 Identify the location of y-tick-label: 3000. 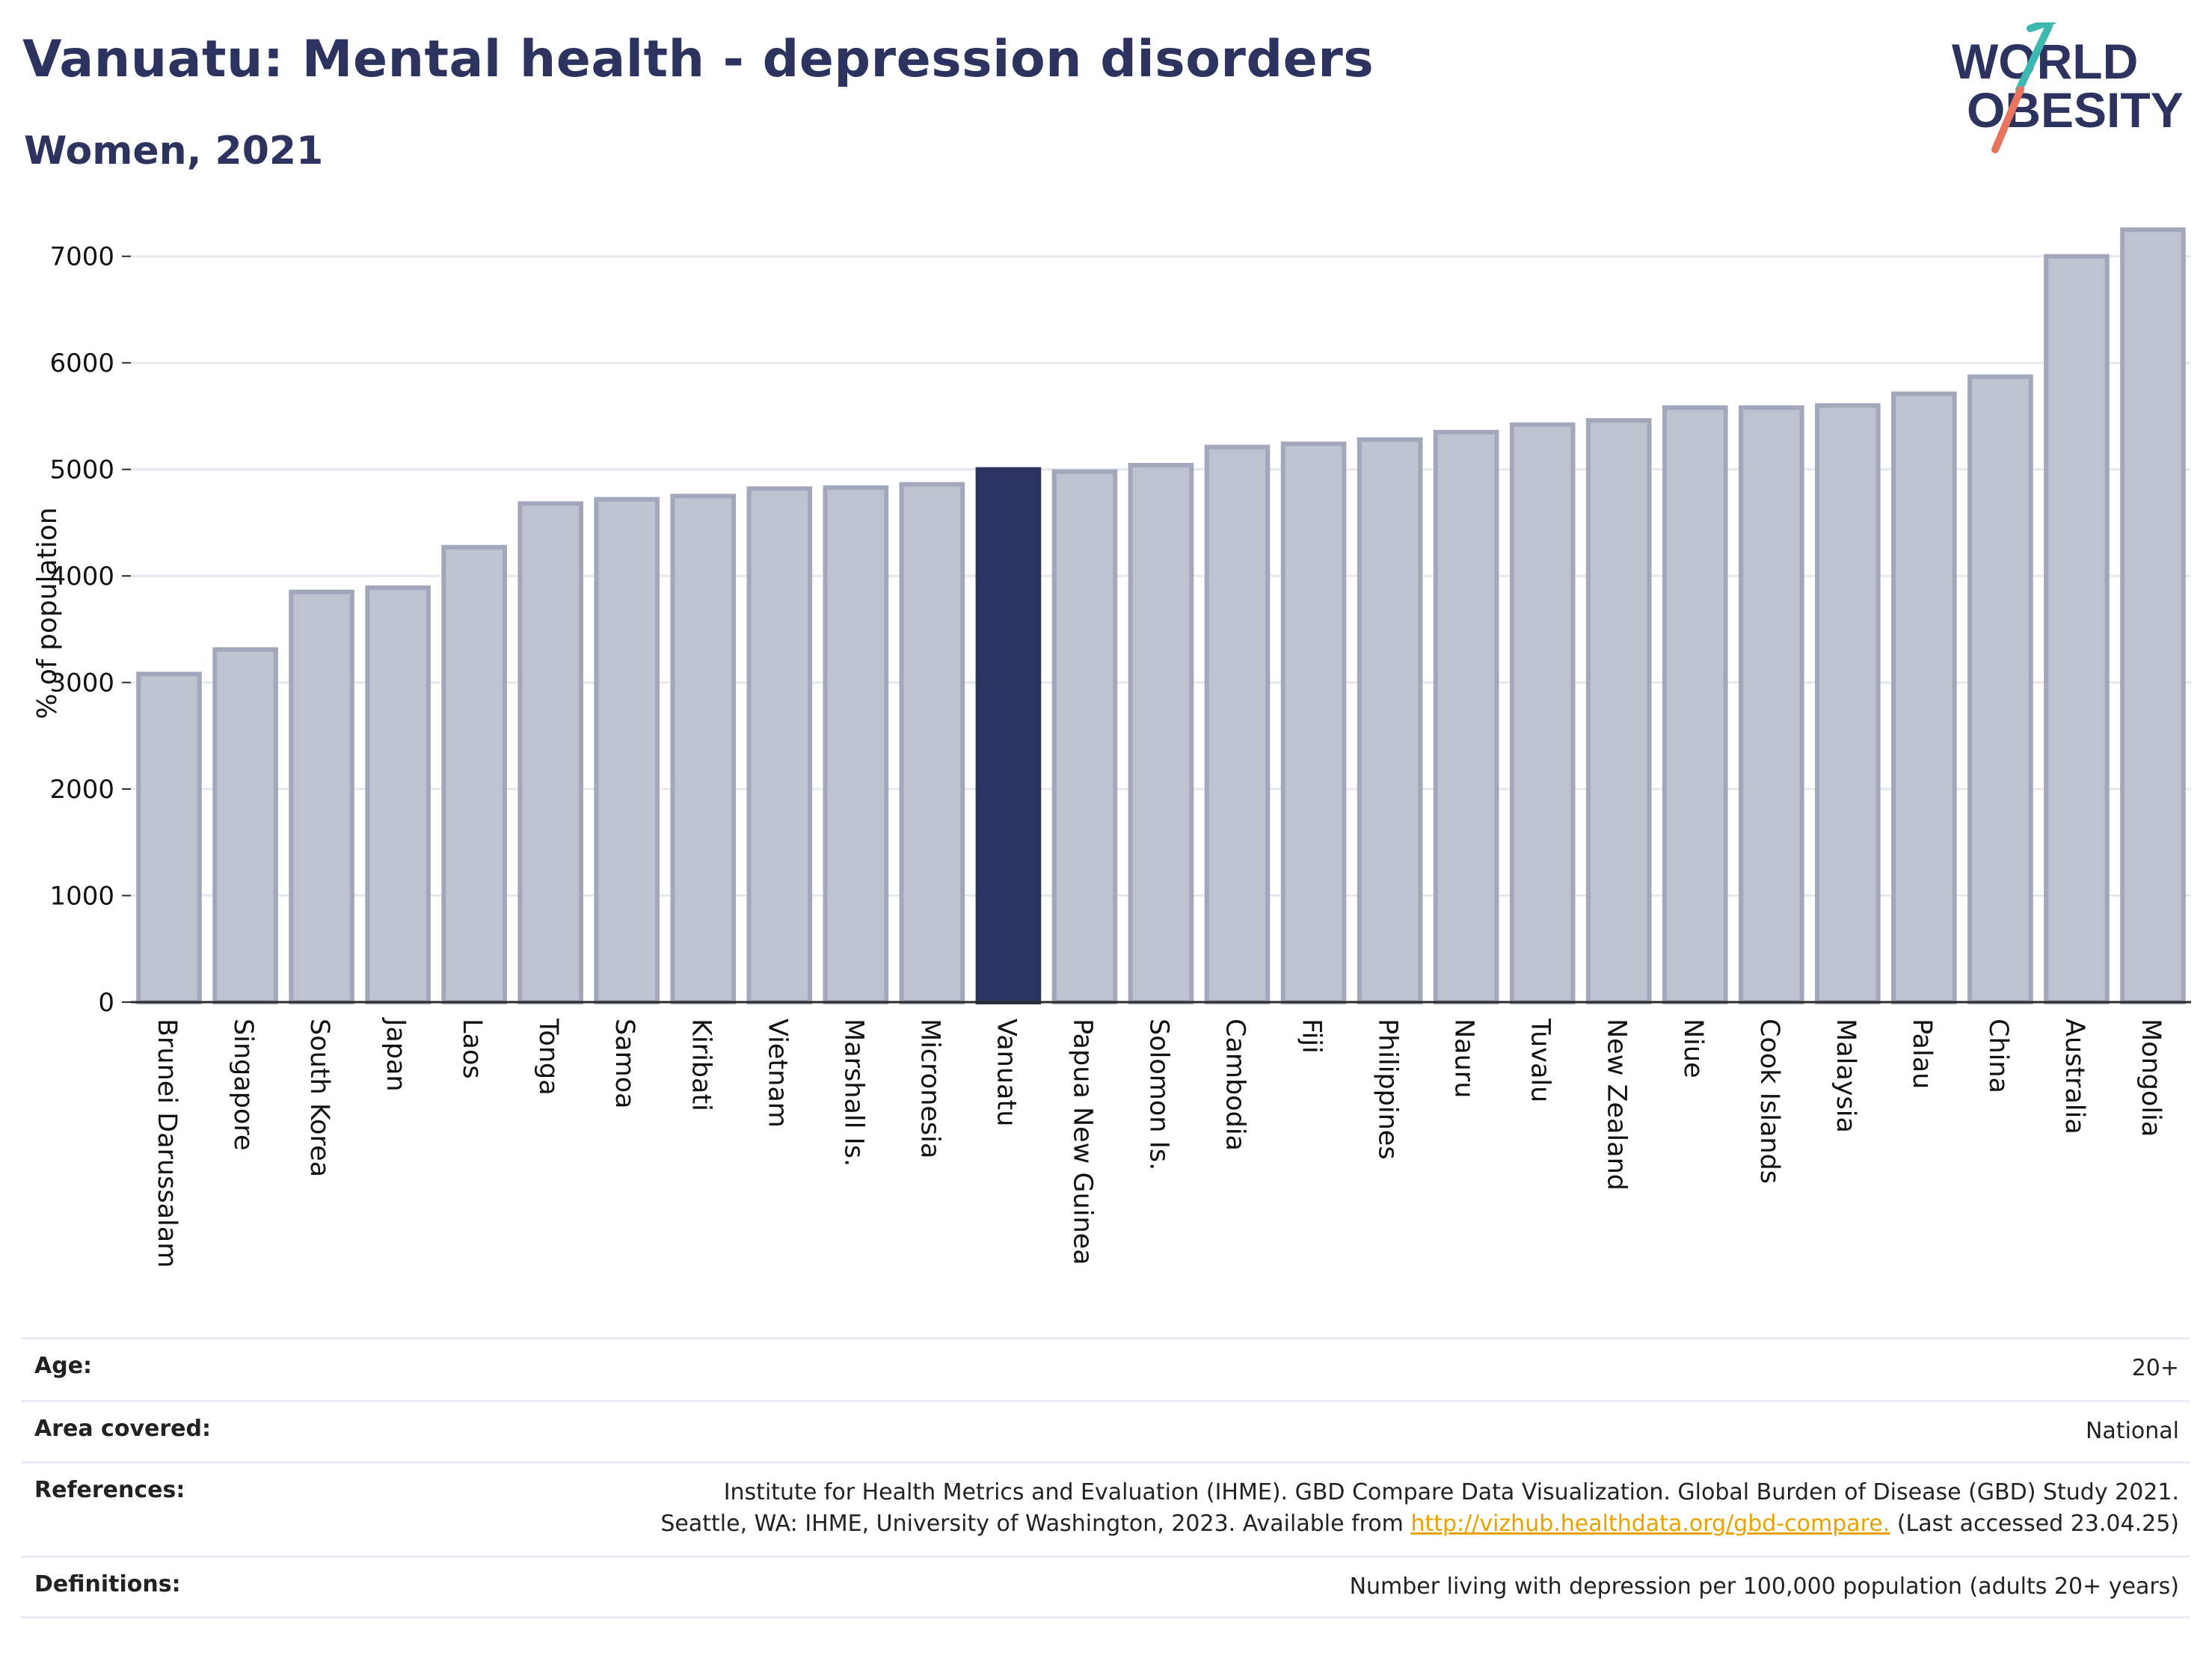
(81, 683).